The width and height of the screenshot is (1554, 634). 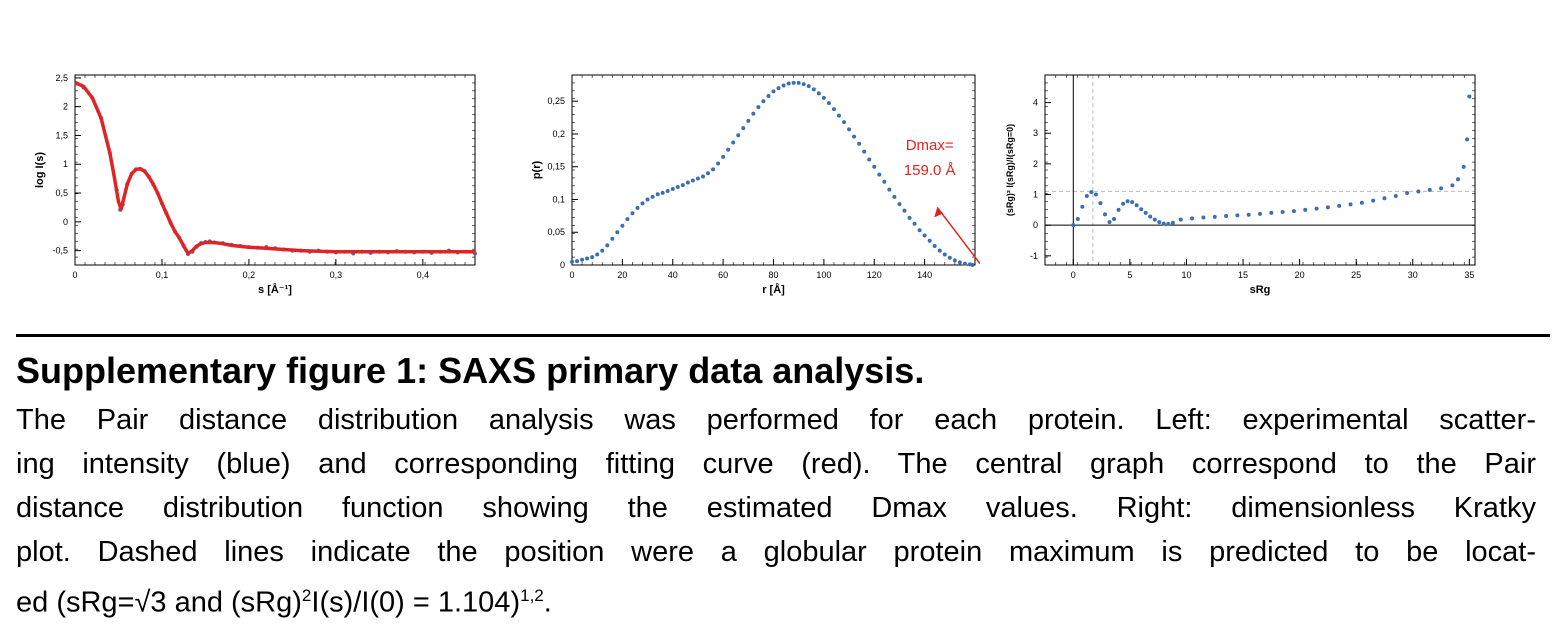 What do you see at coordinates (61, 193) in the screenshot?
I see `y-tick-label: 0,5` at bounding box center [61, 193].